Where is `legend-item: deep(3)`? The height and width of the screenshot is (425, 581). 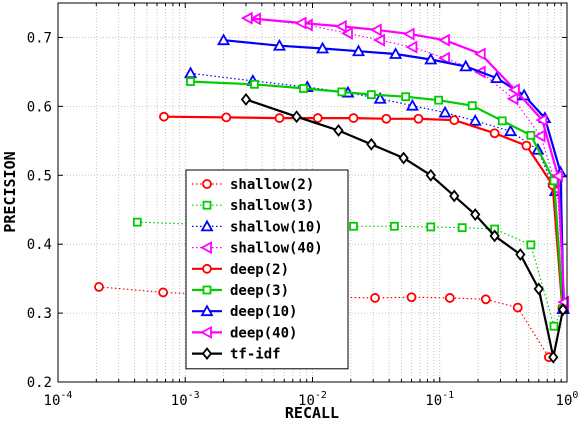 legend-item: deep(3) is located at coordinates (240, 291).